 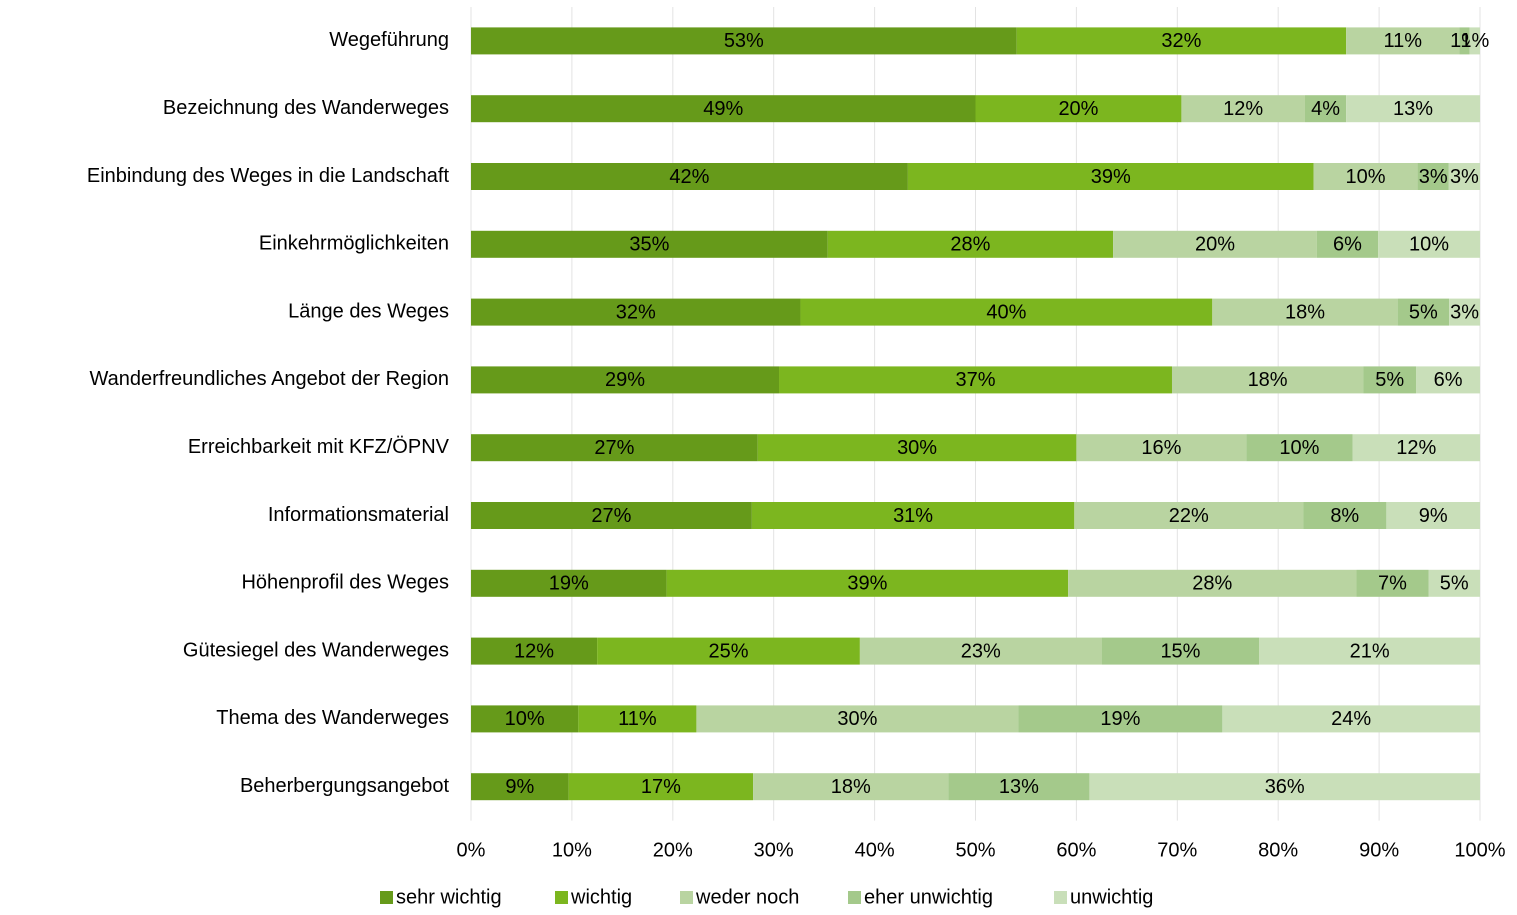 I want to click on data-label: 21%, so click(x=1370, y=651).